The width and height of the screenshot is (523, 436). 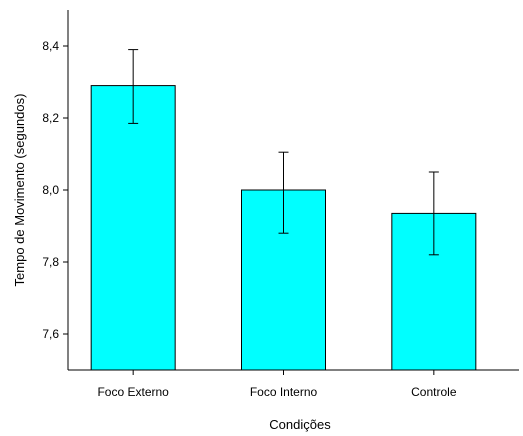 What do you see at coordinates (284, 392) in the screenshot?
I see `x-tick-label: Foco Interno` at bounding box center [284, 392].